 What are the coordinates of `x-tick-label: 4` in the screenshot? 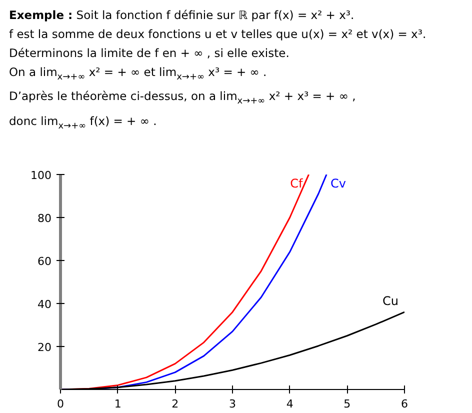 It's located at (290, 404).